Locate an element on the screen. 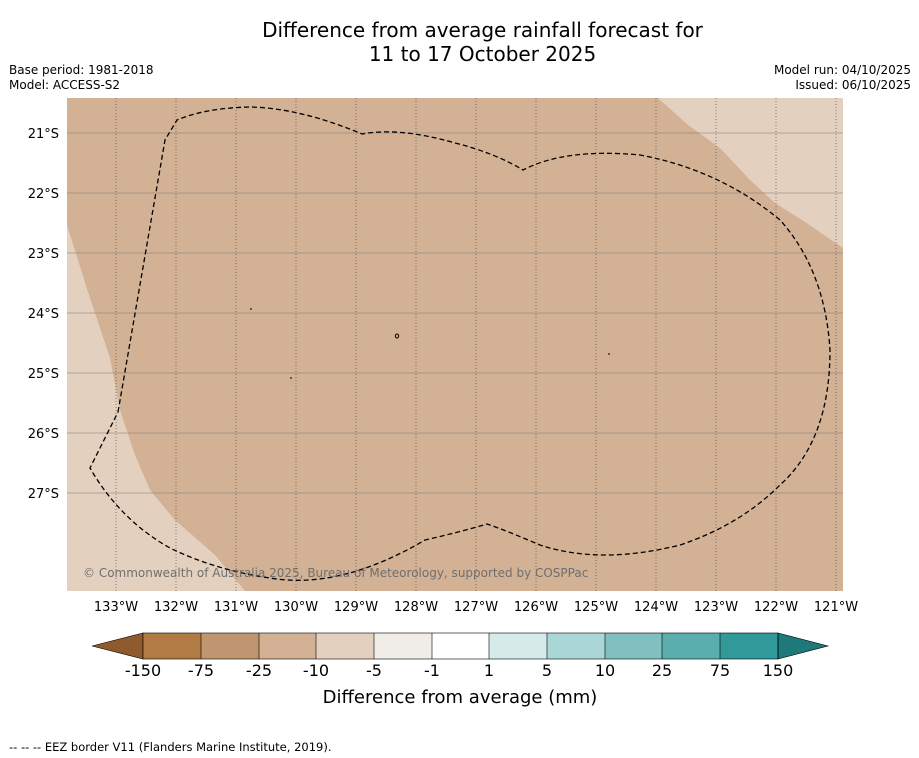 The image size is (919, 758). colorbar-dividers is located at coordinates (460, 646).